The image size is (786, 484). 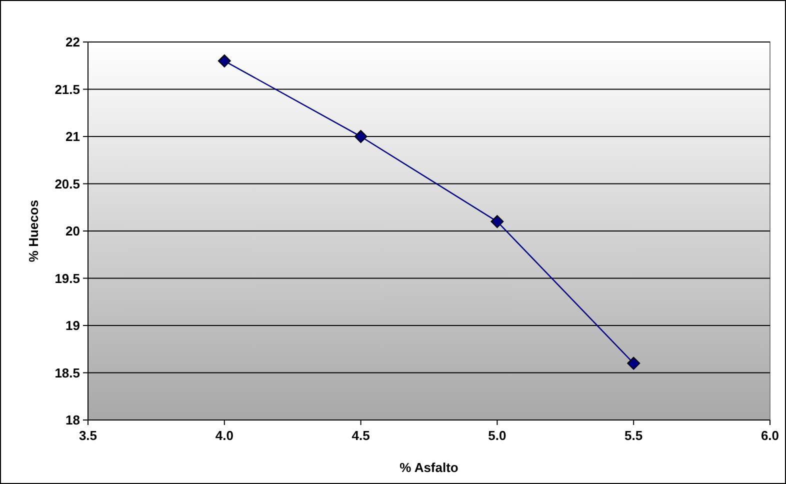 What do you see at coordinates (67, 278) in the screenshot?
I see `y-tick-label: 19.5` at bounding box center [67, 278].